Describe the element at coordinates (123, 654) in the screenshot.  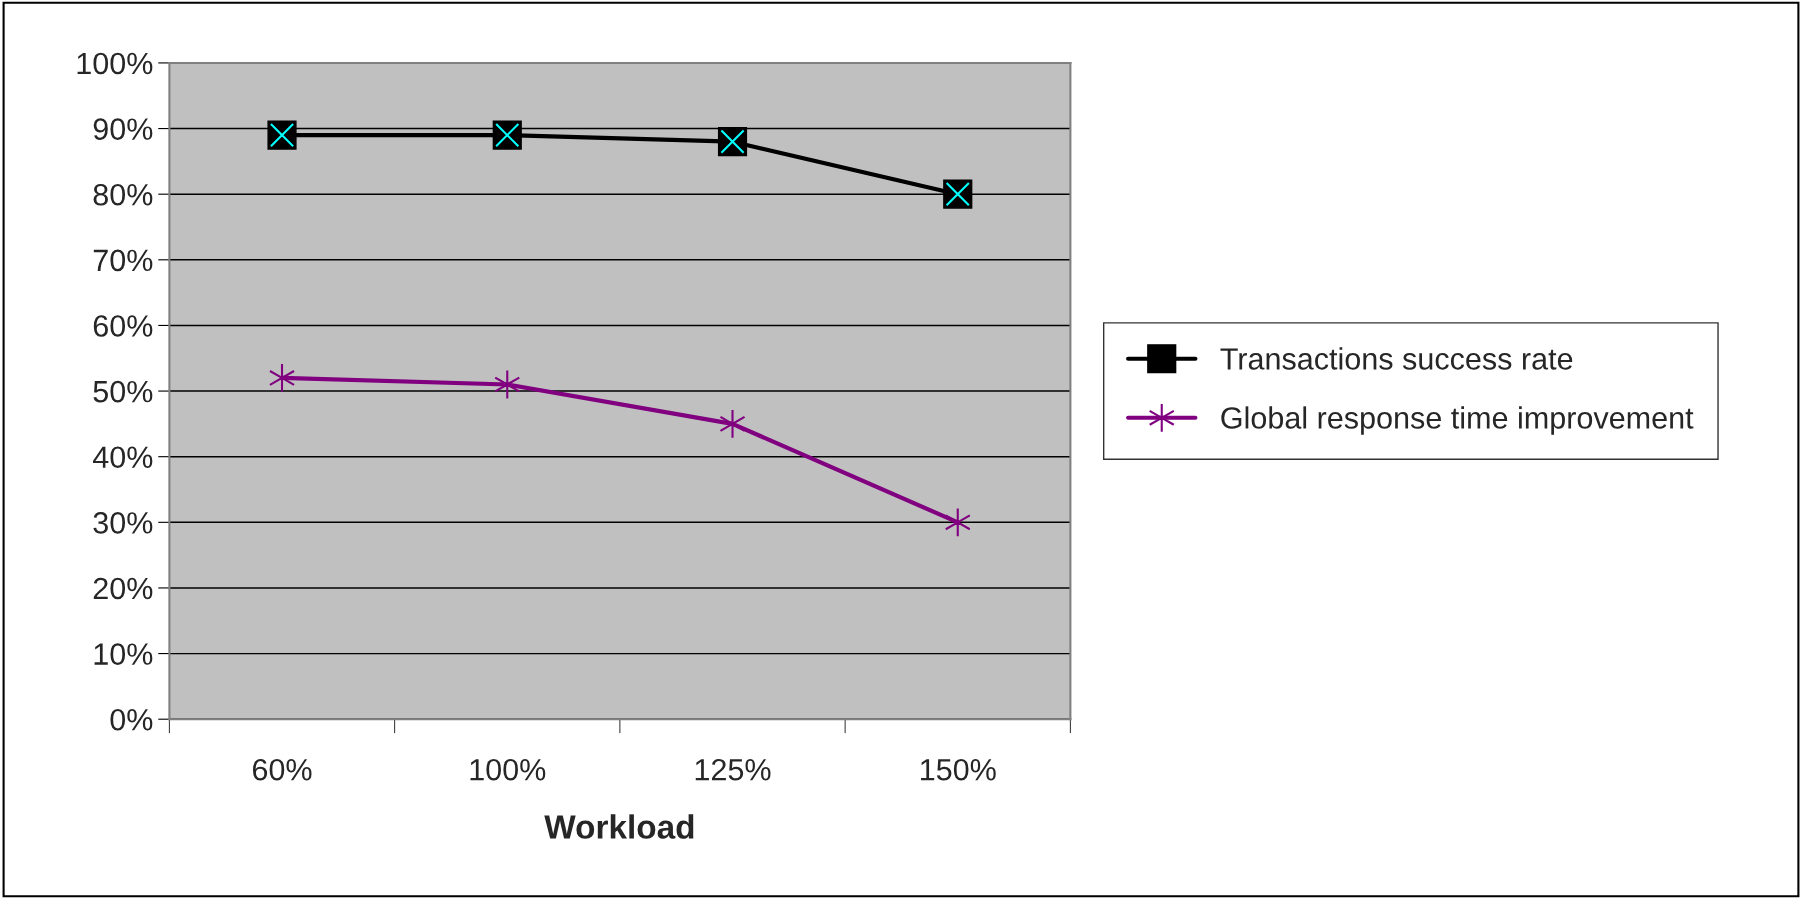
I see `y-tick-label: 10%` at that location.